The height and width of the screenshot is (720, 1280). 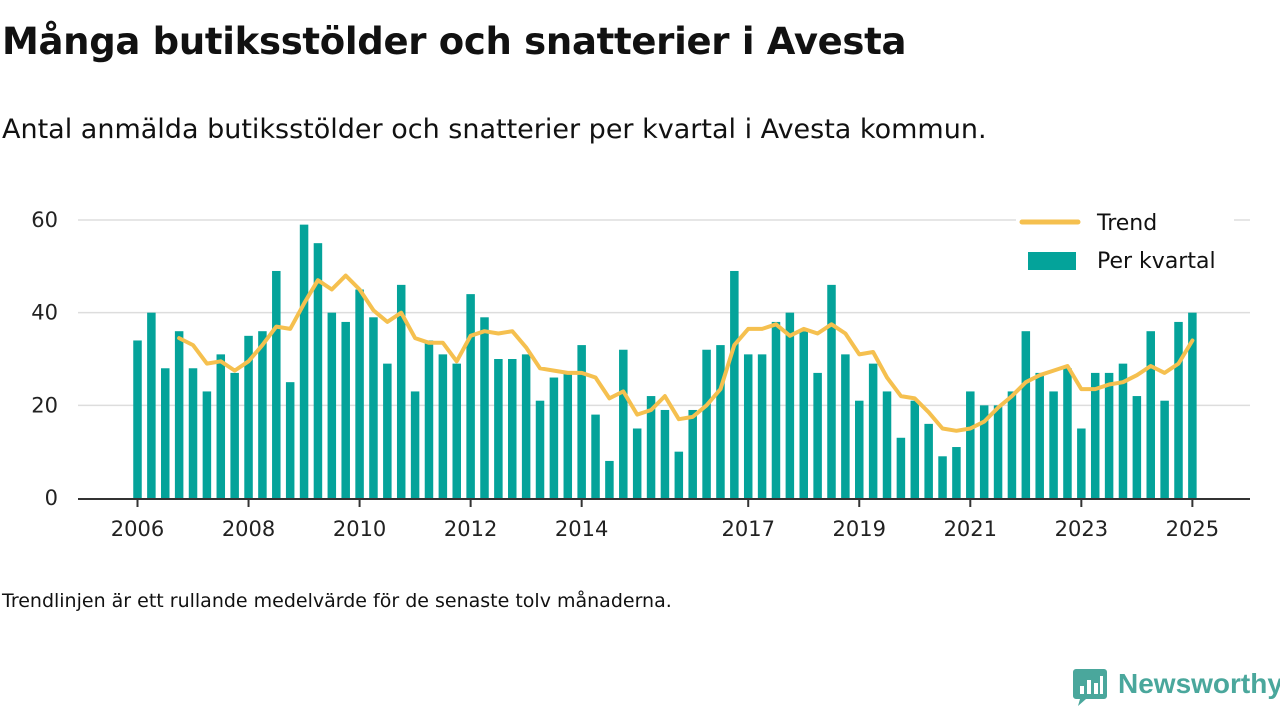 I want to click on legend: Trend Per kvartal, so click(x=1125, y=245).